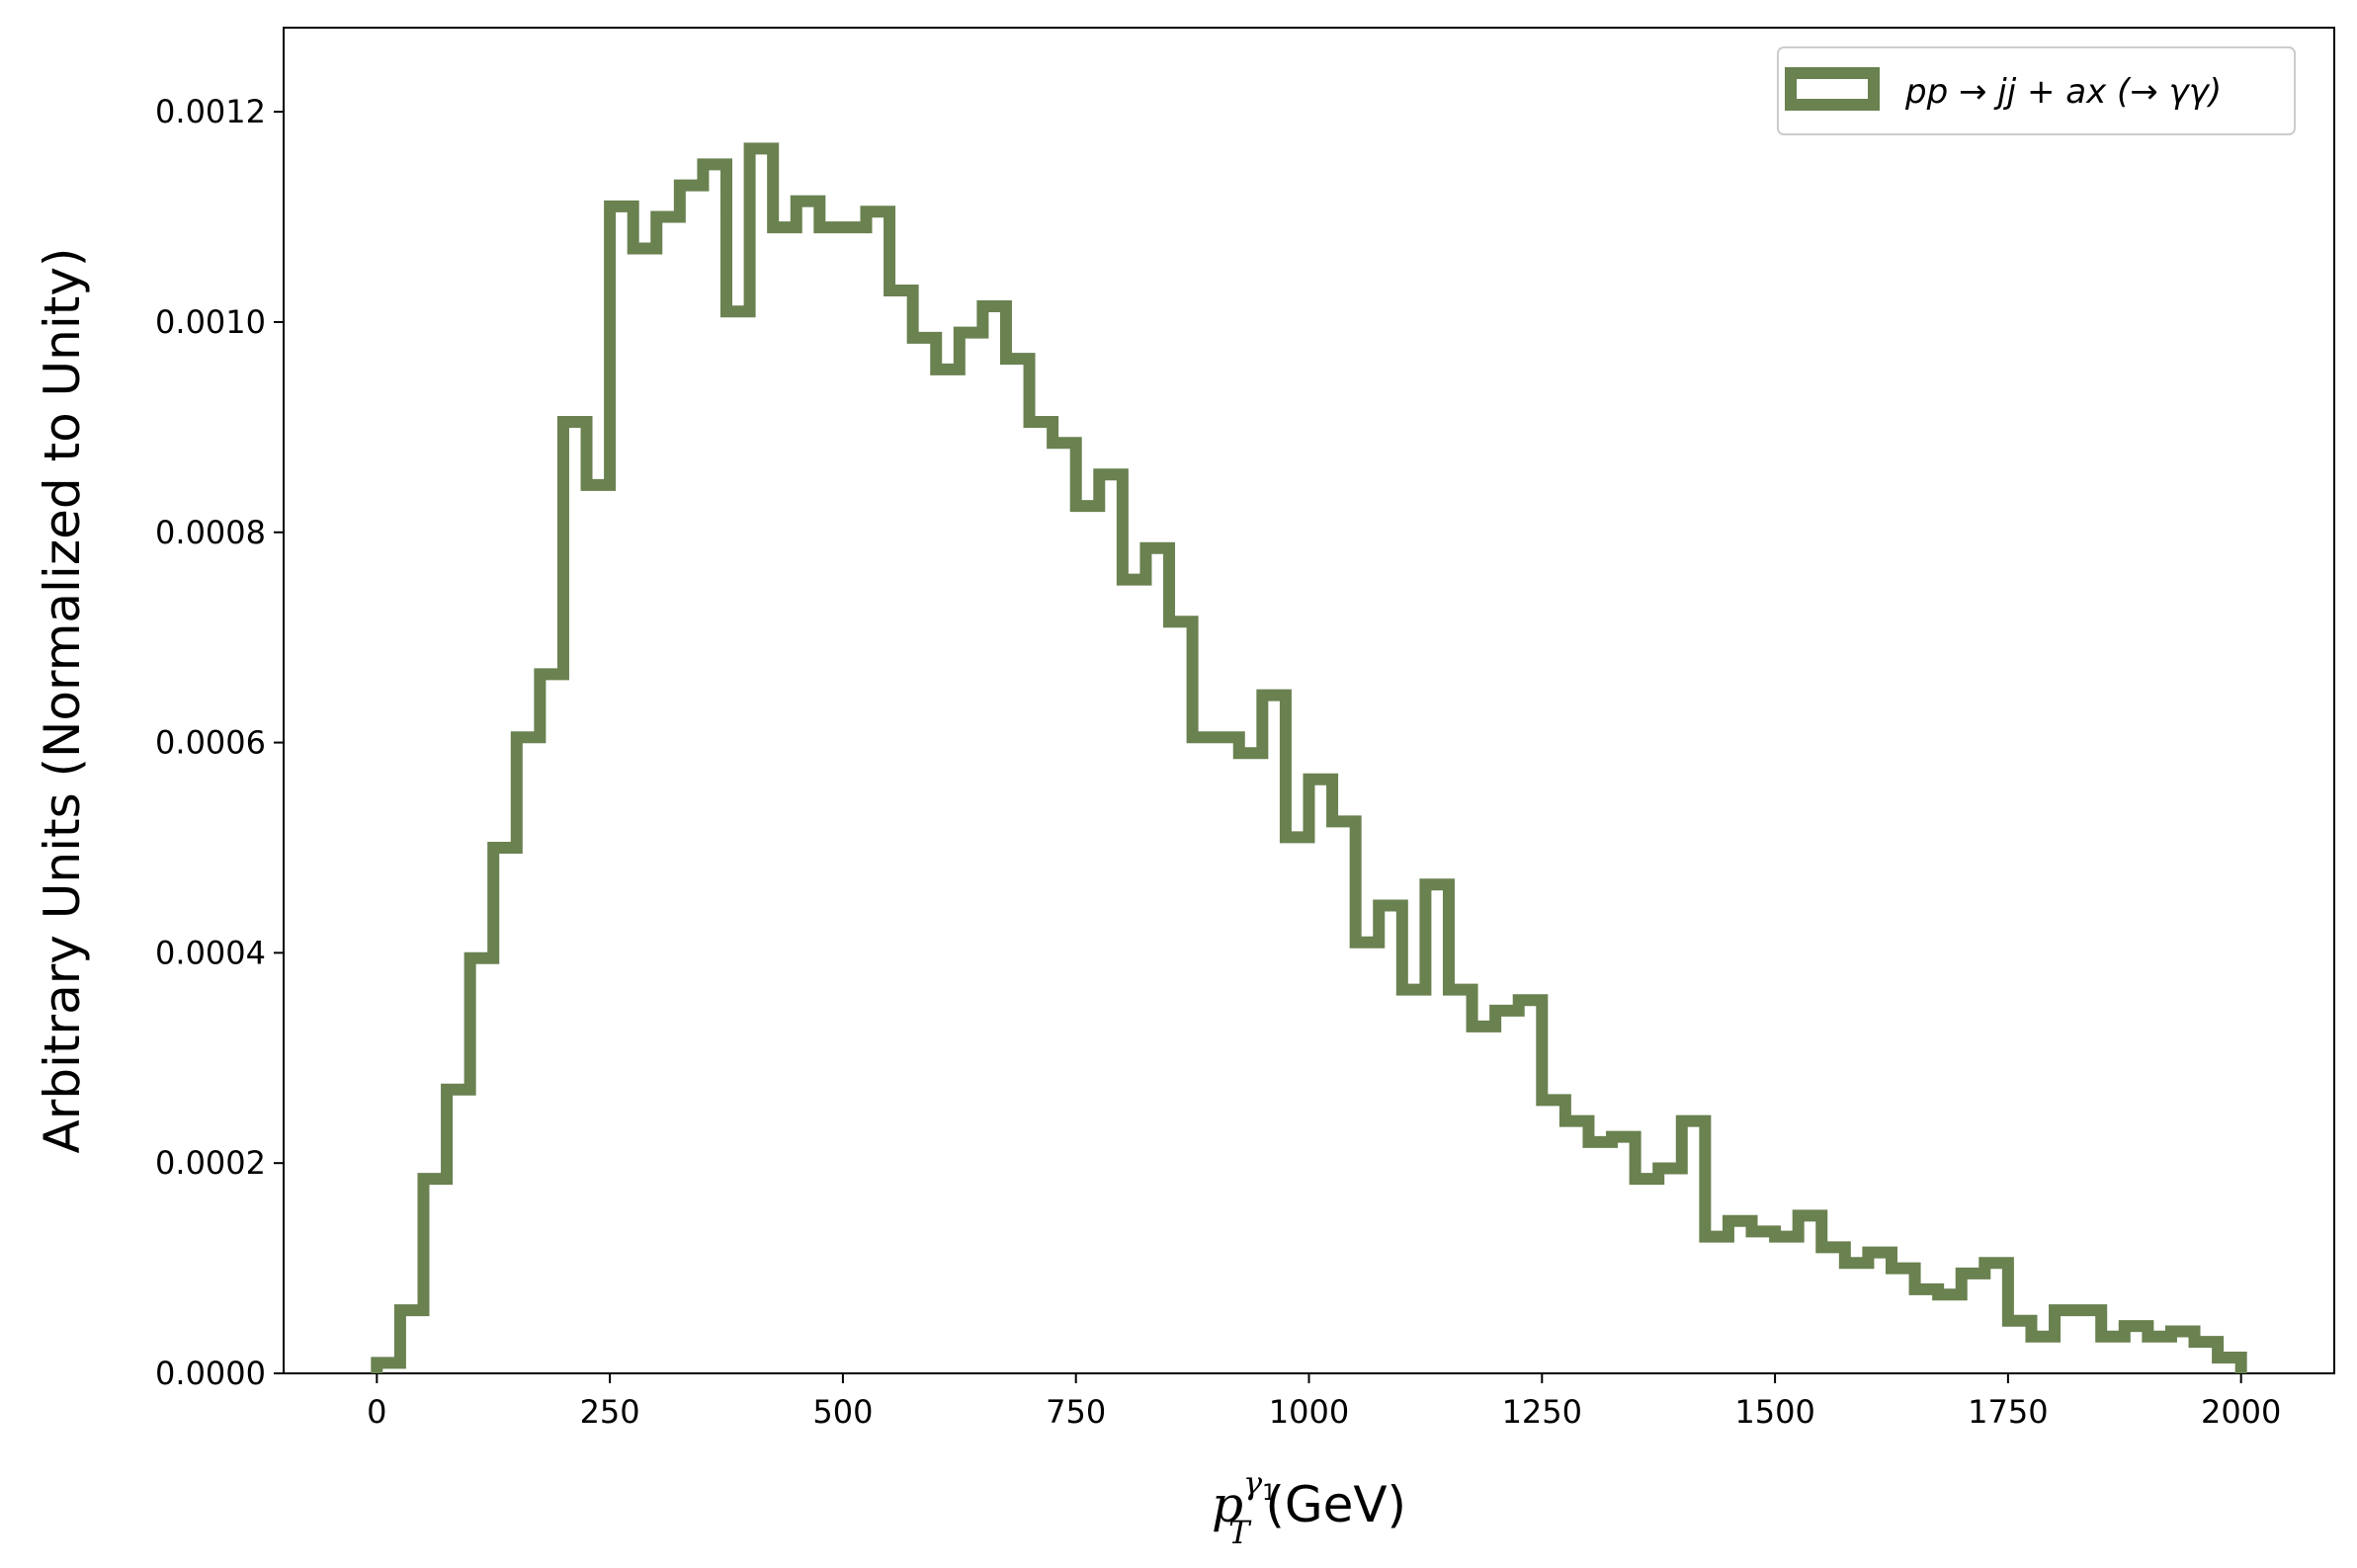 The image size is (2357, 1568). I want to click on x-tick-label: 0, so click(376, 1412).